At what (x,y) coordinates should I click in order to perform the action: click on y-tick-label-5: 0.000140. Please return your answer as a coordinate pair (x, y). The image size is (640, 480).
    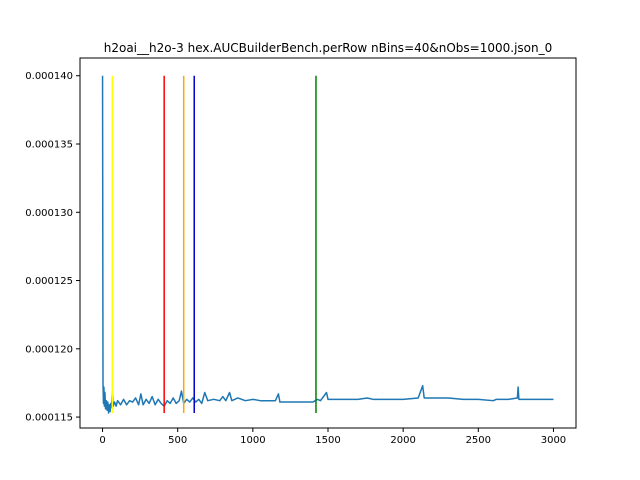
    Looking at the image, I should click on (49, 76).